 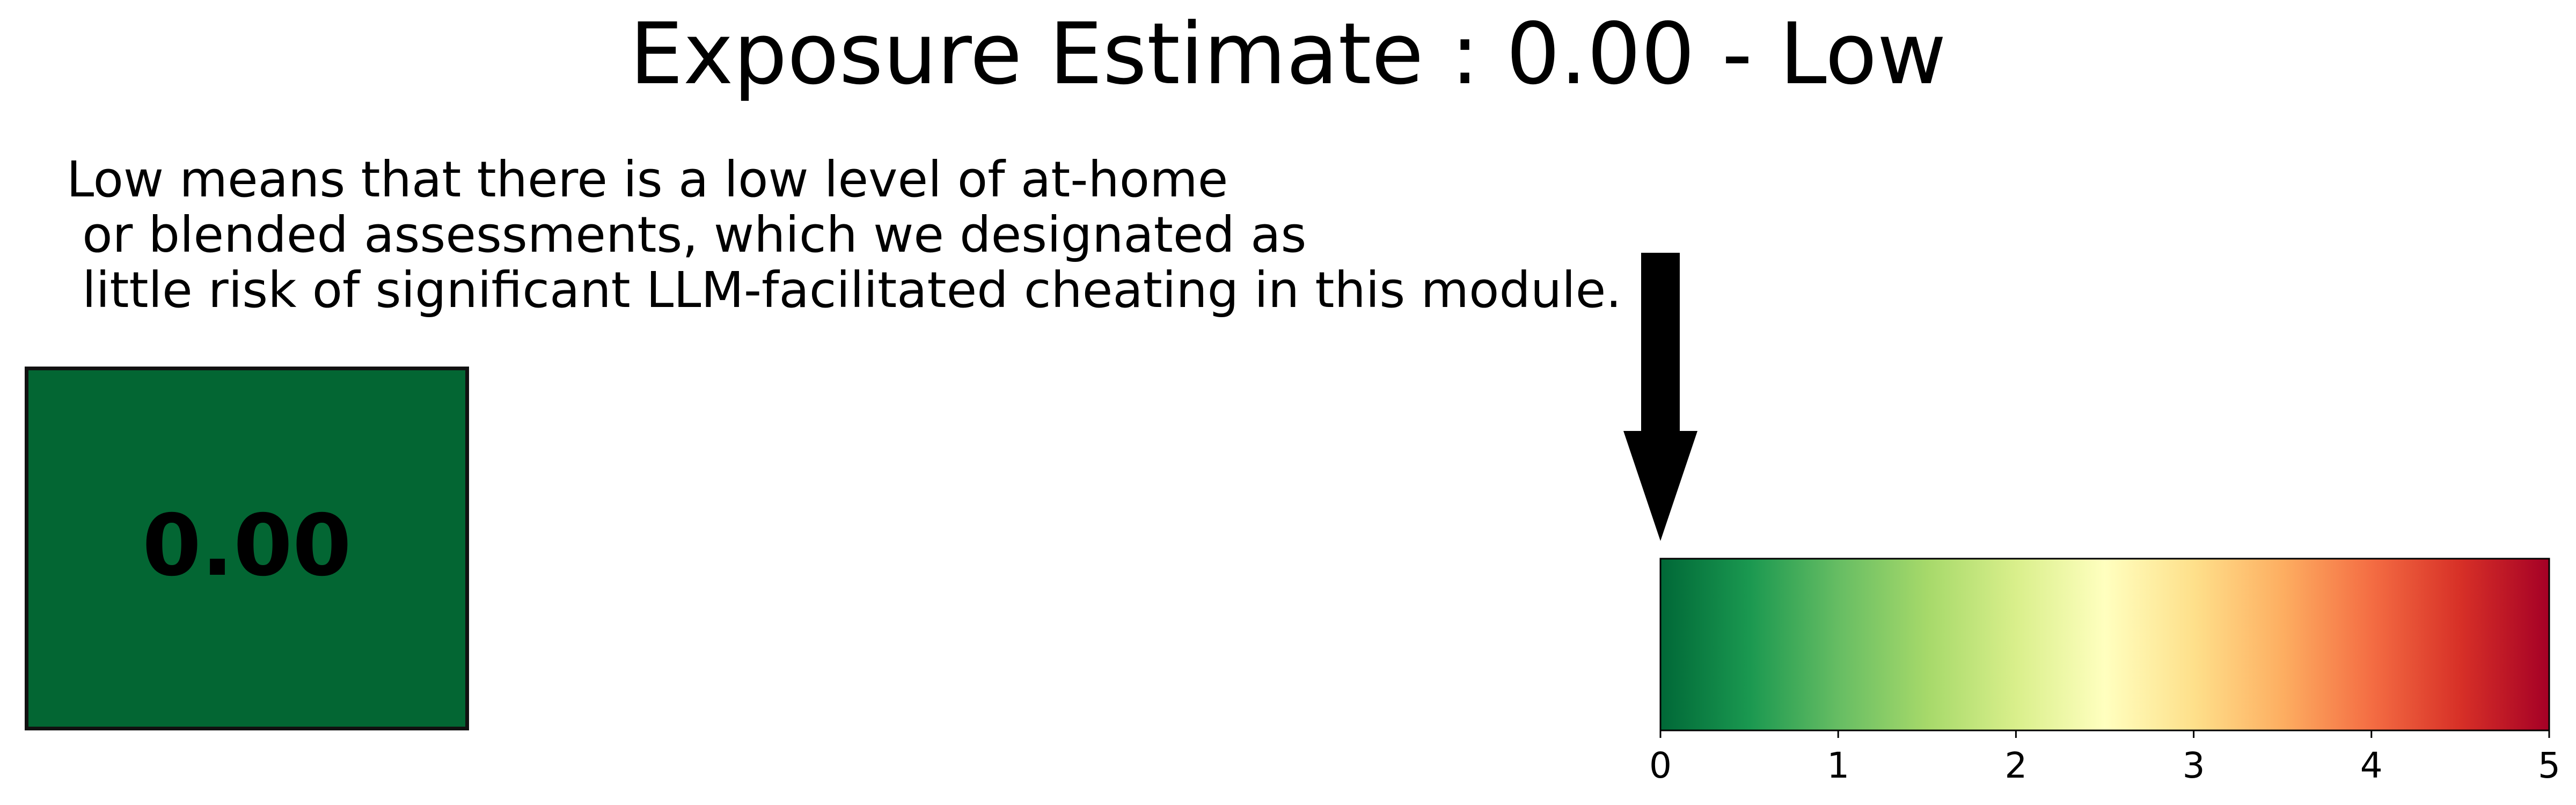 I want to click on score-value: 0.00, so click(x=247, y=545).